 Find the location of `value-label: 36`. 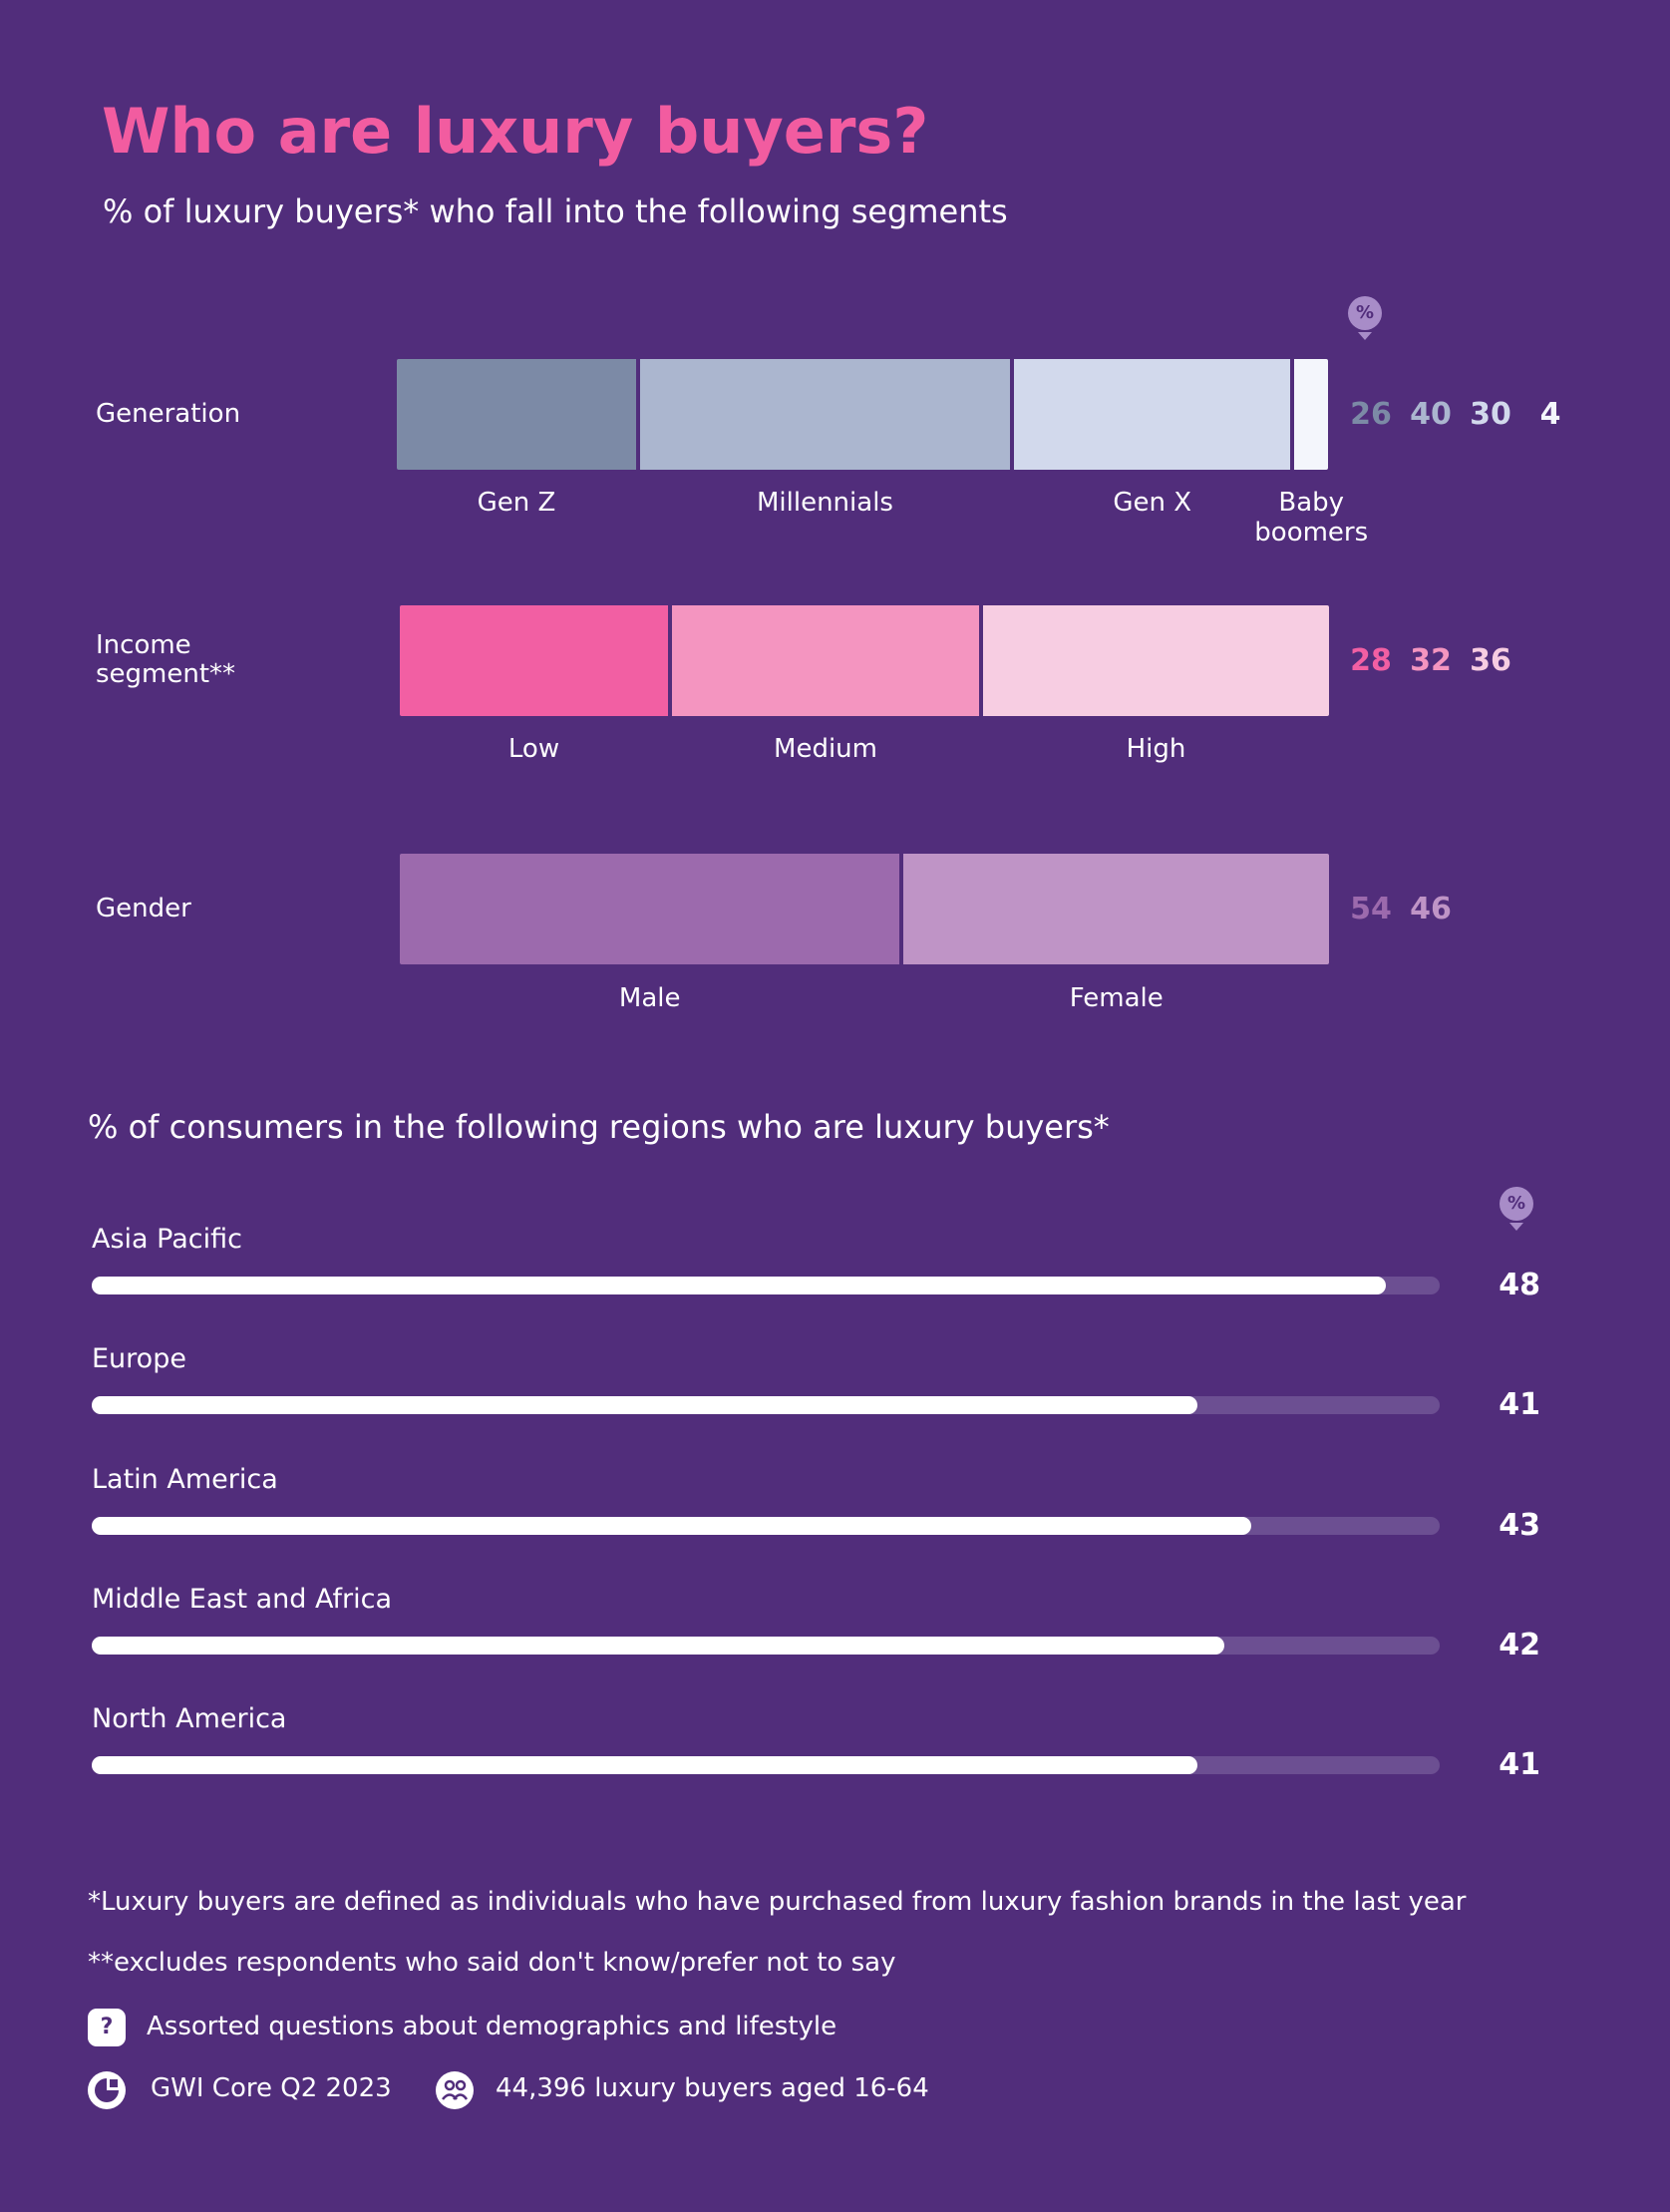

value-label: 36 is located at coordinates (1490, 660).